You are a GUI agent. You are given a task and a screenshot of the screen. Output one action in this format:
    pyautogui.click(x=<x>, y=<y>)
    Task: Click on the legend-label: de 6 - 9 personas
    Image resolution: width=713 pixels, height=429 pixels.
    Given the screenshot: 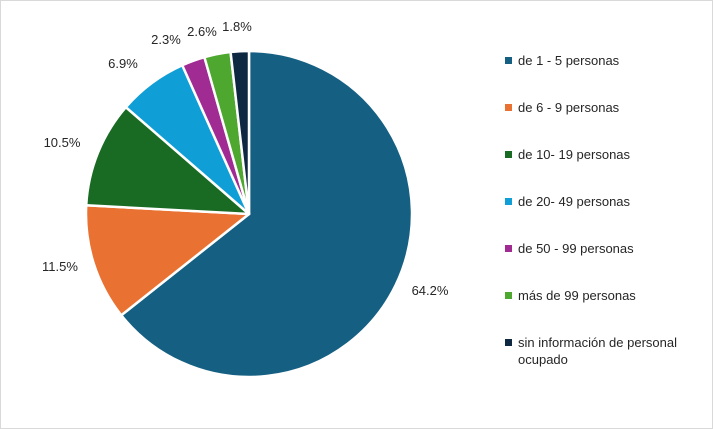 What is the action you would take?
    pyautogui.click(x=569, y=107)
    